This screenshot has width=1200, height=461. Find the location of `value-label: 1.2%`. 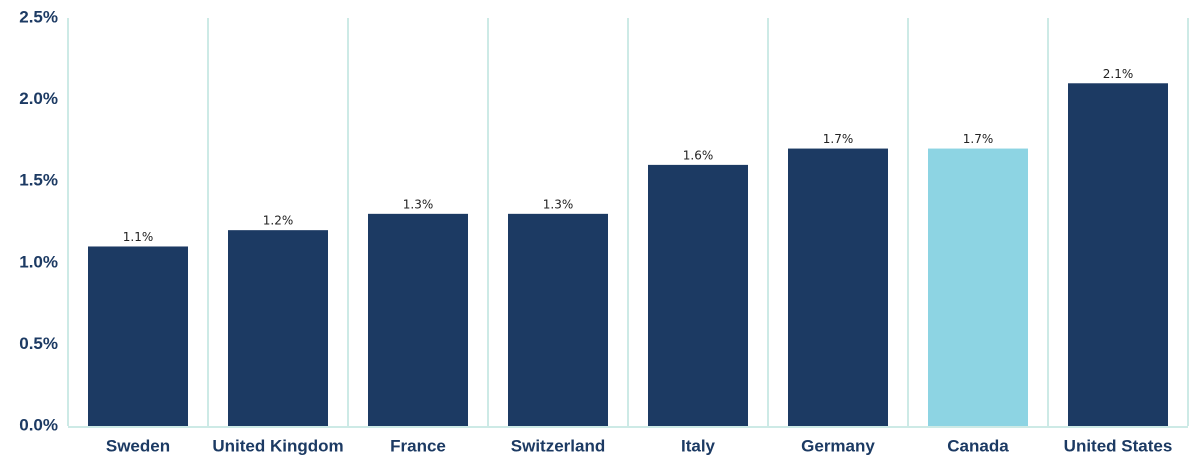

value-label: 1.2% is located at coordinates (278, 221).